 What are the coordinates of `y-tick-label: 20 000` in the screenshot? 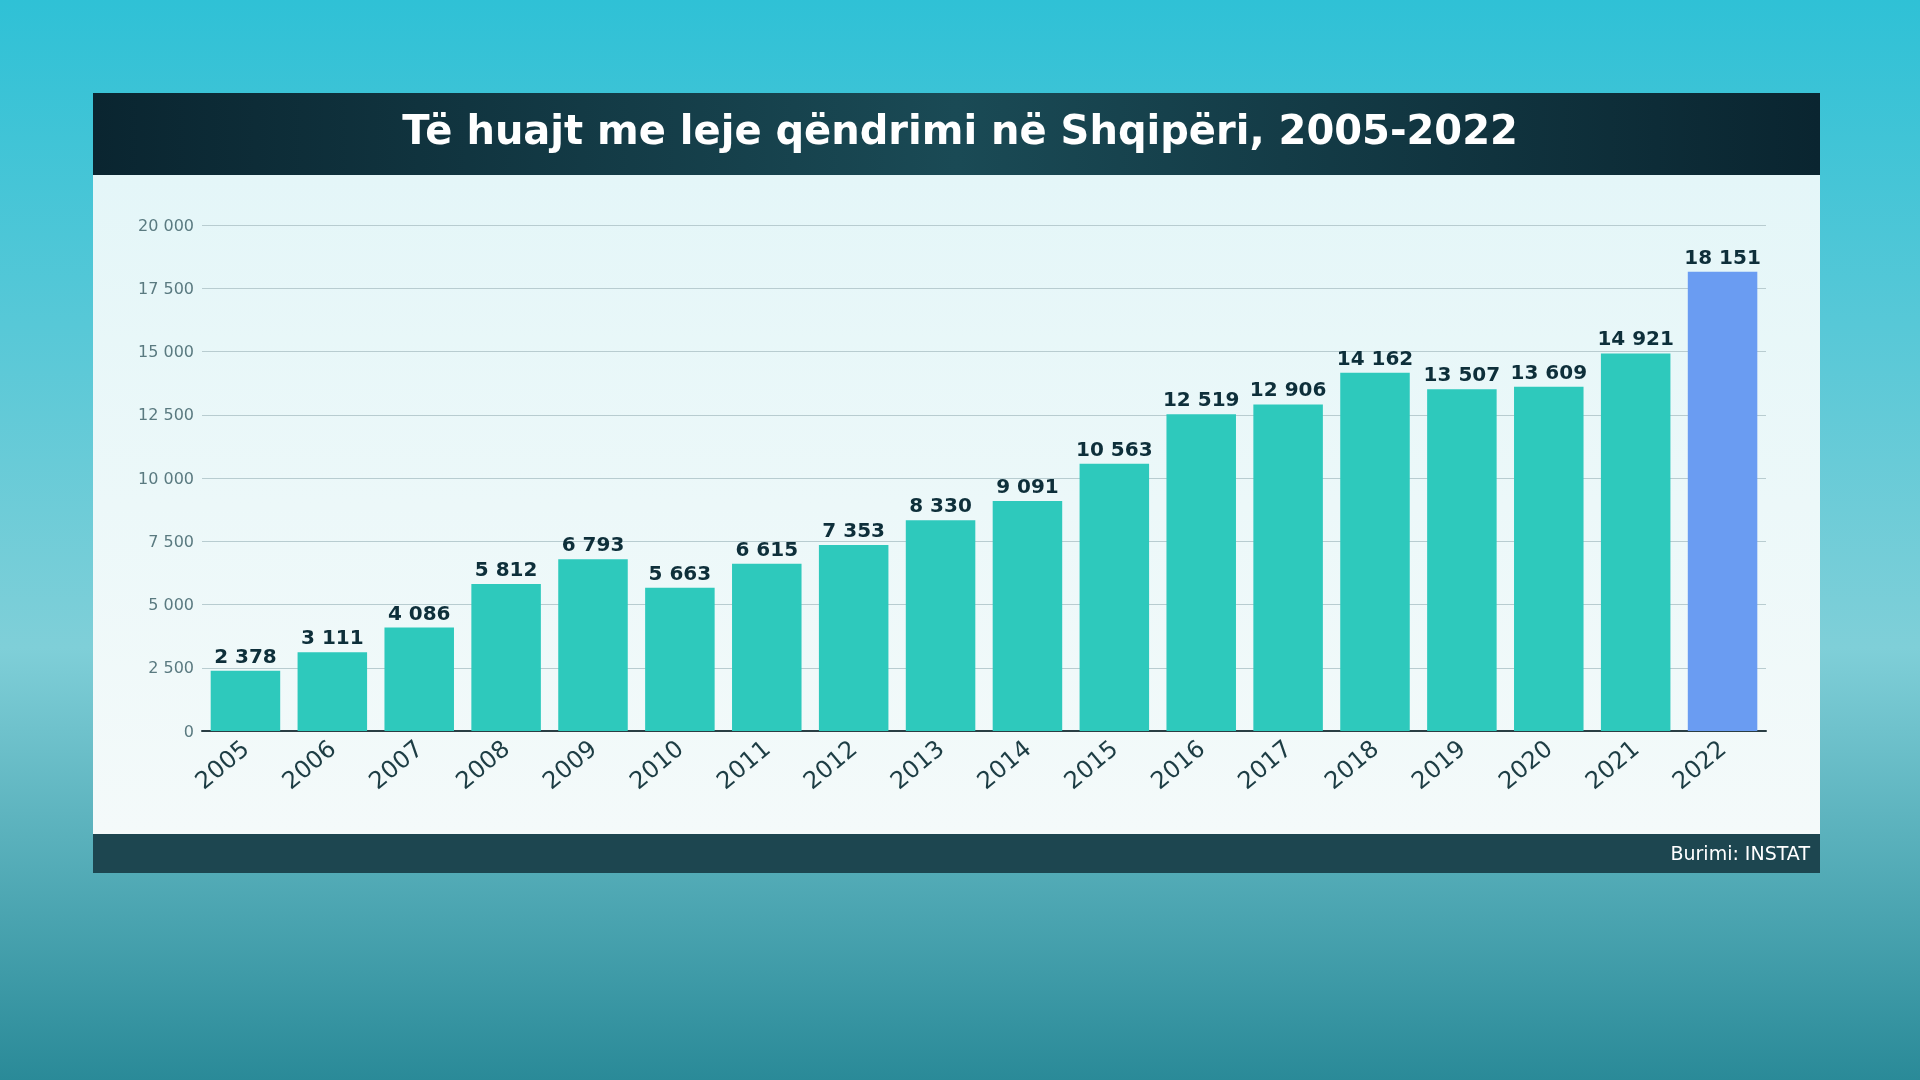 It's located at (166, 225).